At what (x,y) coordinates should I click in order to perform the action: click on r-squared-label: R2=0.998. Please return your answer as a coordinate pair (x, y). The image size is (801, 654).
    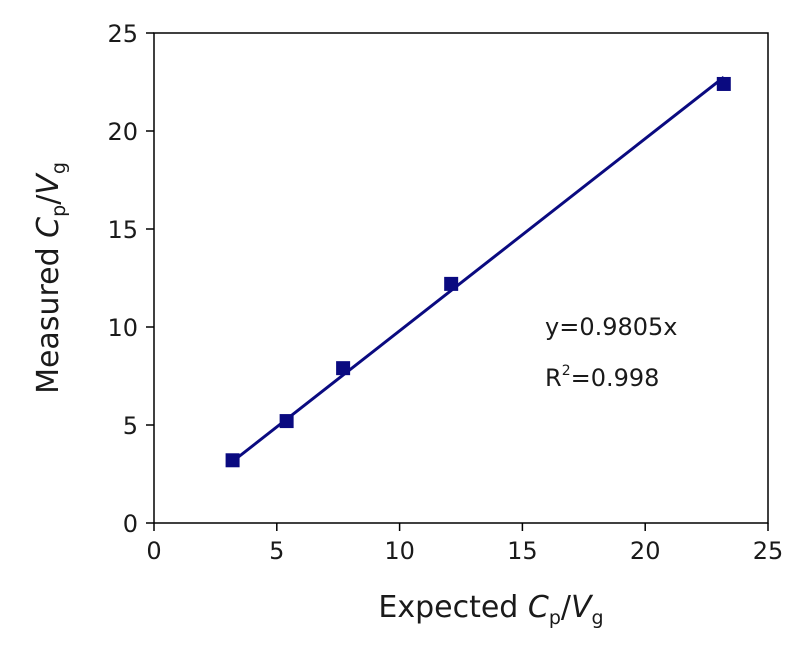
    Looking at the image, I should click on (602, 377).